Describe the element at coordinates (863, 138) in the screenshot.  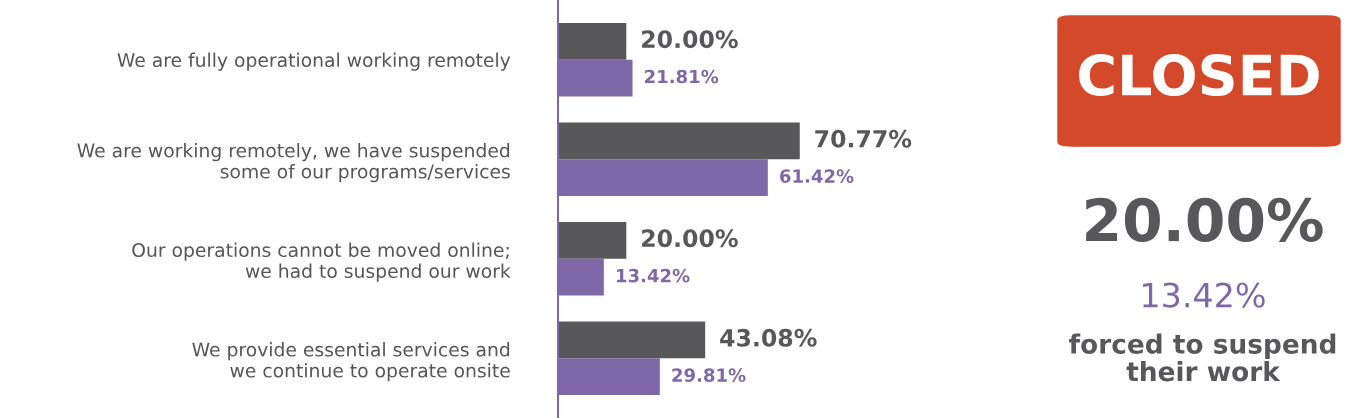
I see `data-label: 70.77%` at that location.